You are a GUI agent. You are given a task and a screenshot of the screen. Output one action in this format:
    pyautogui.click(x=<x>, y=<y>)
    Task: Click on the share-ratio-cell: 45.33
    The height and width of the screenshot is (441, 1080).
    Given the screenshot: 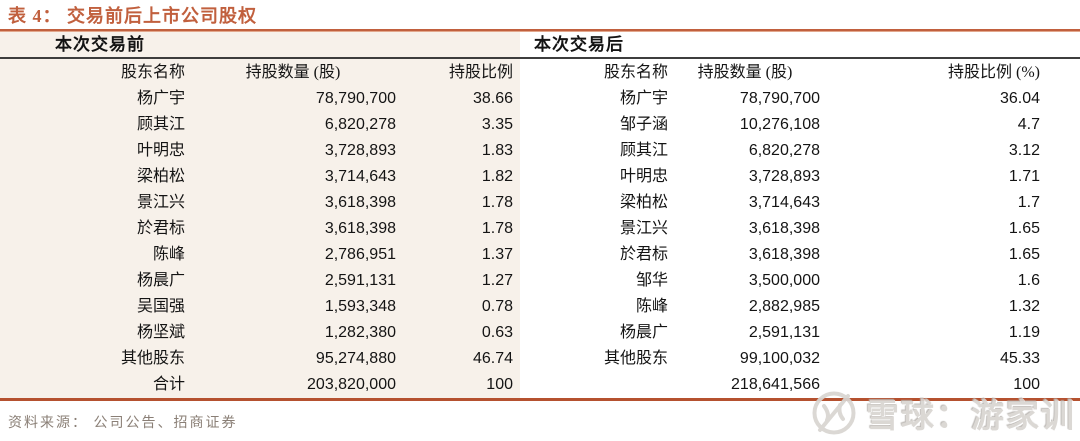 What is the action you would take?
    pyautogui.click(x=1019, y=358)
    